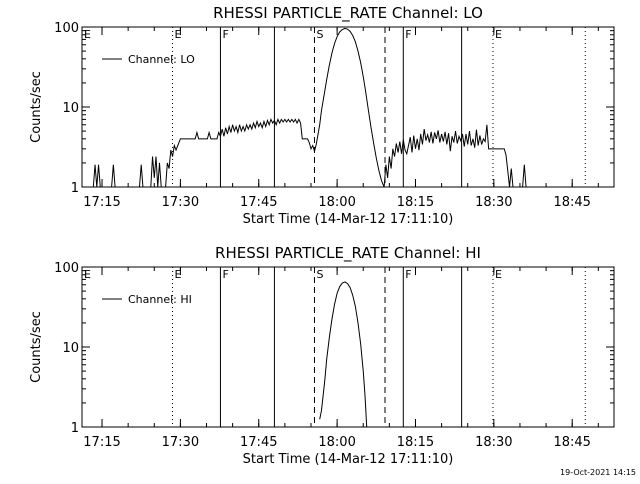 The width and height of the screenshot is (640, 484). What do you see at coordinates (75, 428) in the screenshot?
I see `y-tick-label-hi: 1` at bounding box center [75, 428].